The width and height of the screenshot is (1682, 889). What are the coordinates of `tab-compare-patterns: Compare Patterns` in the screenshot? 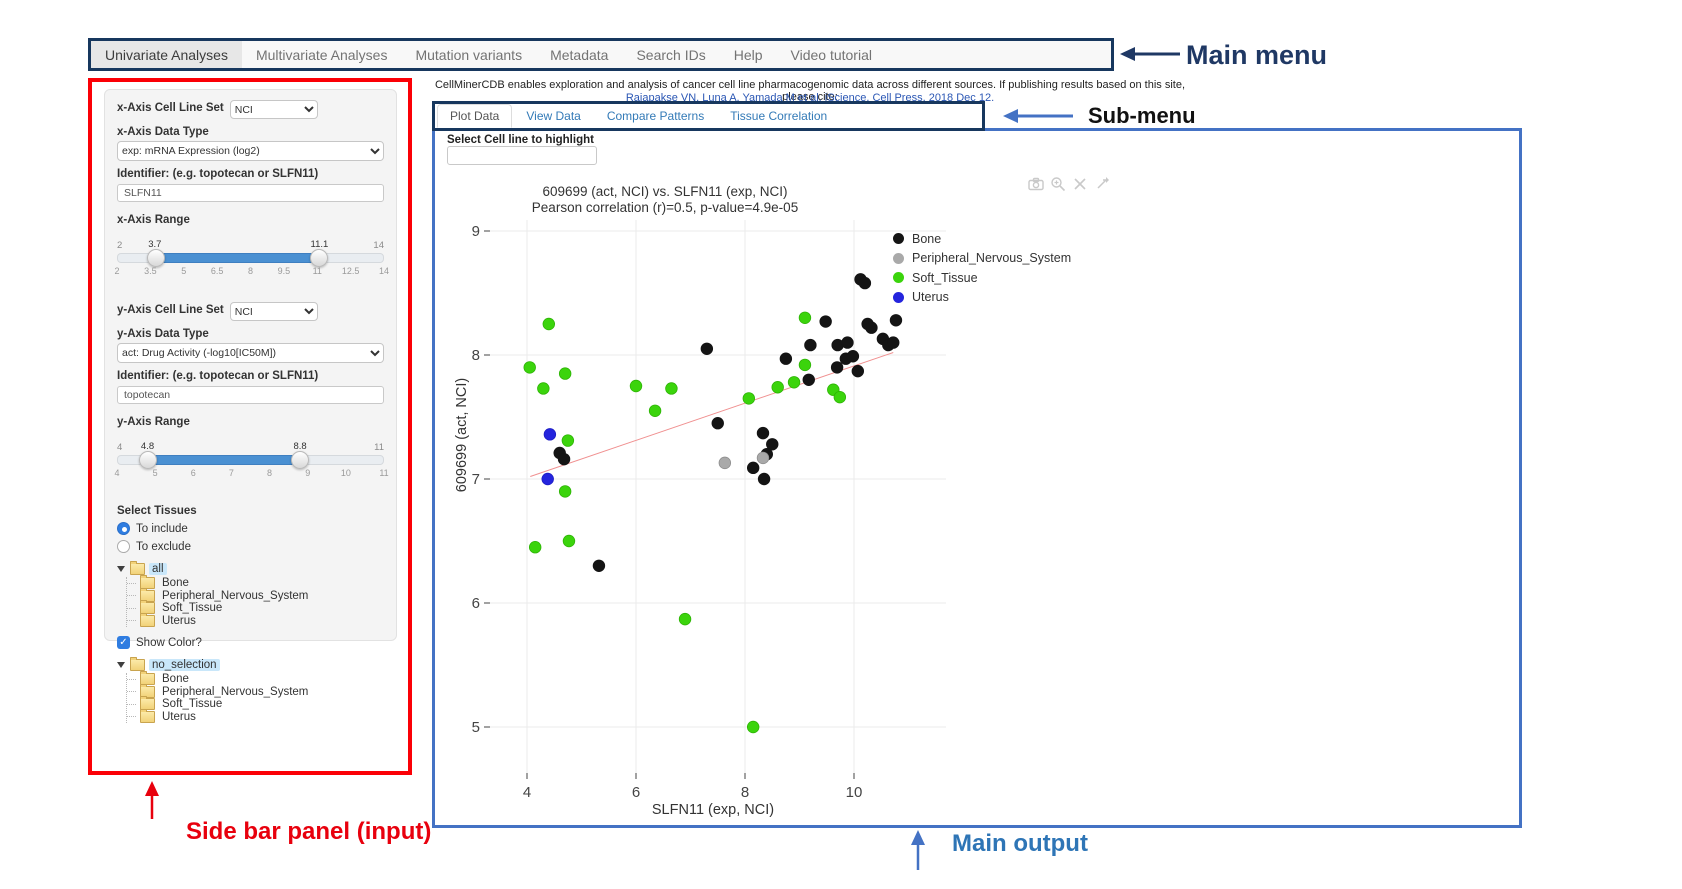 It's located at (655, 116).